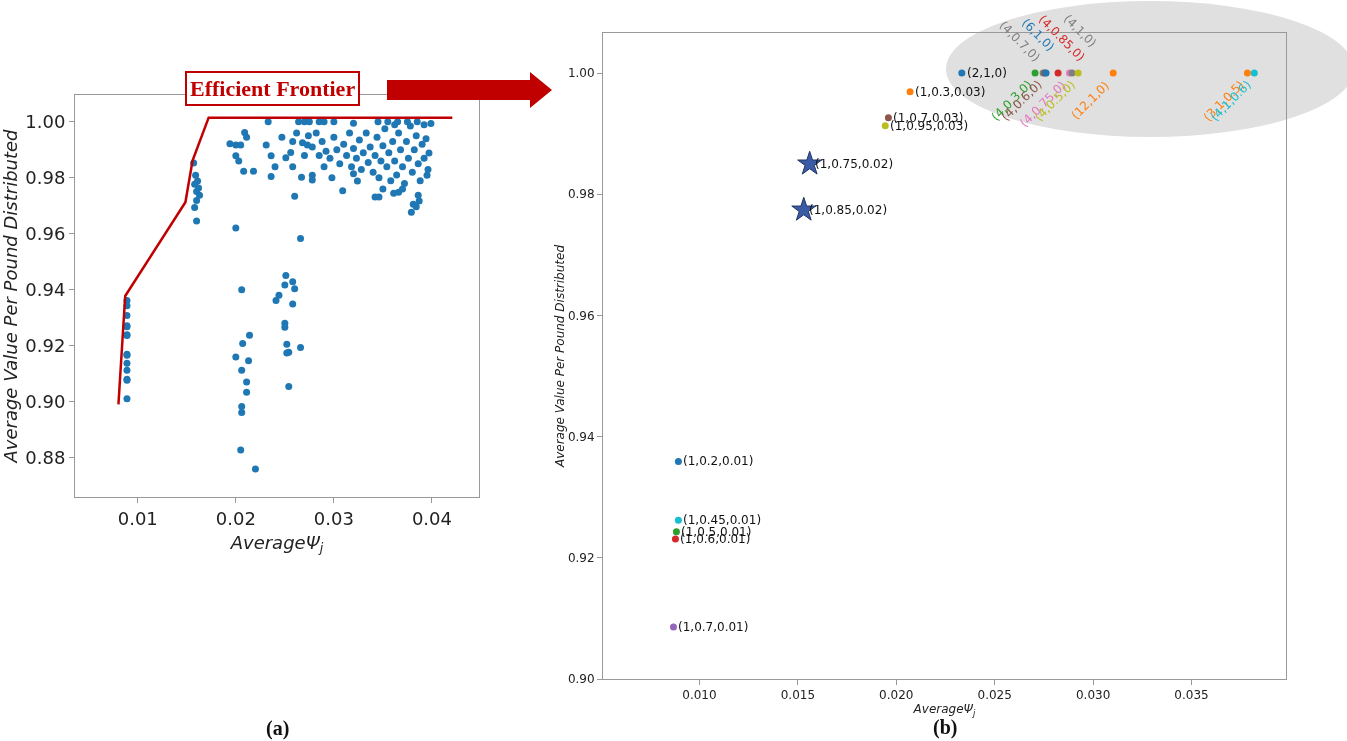 The height and width of the screenshot is (741, 1347). Describe the element at coordinates (722, 520) in the screenshot. I see `series-label: (1,0.45,0.01)` at that location.